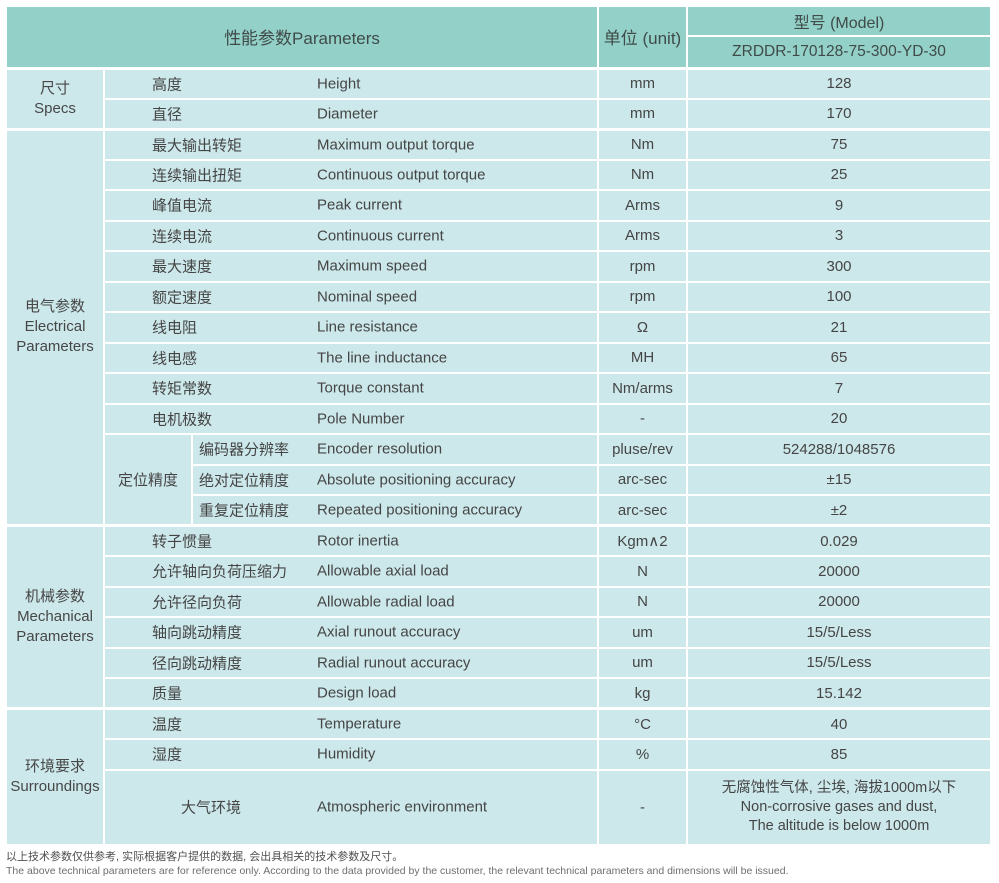 This screenshot has height=883, width=999. I want to click on header-parameters: 性能参数Parameters, so click(302, 37).